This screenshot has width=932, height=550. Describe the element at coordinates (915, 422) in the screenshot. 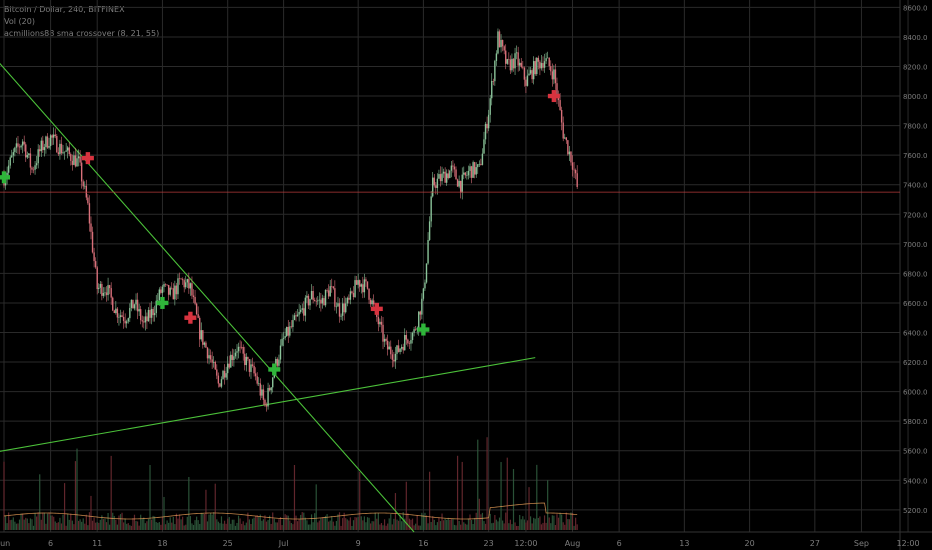

I see `price-tick-label: 5800.0` at that location.